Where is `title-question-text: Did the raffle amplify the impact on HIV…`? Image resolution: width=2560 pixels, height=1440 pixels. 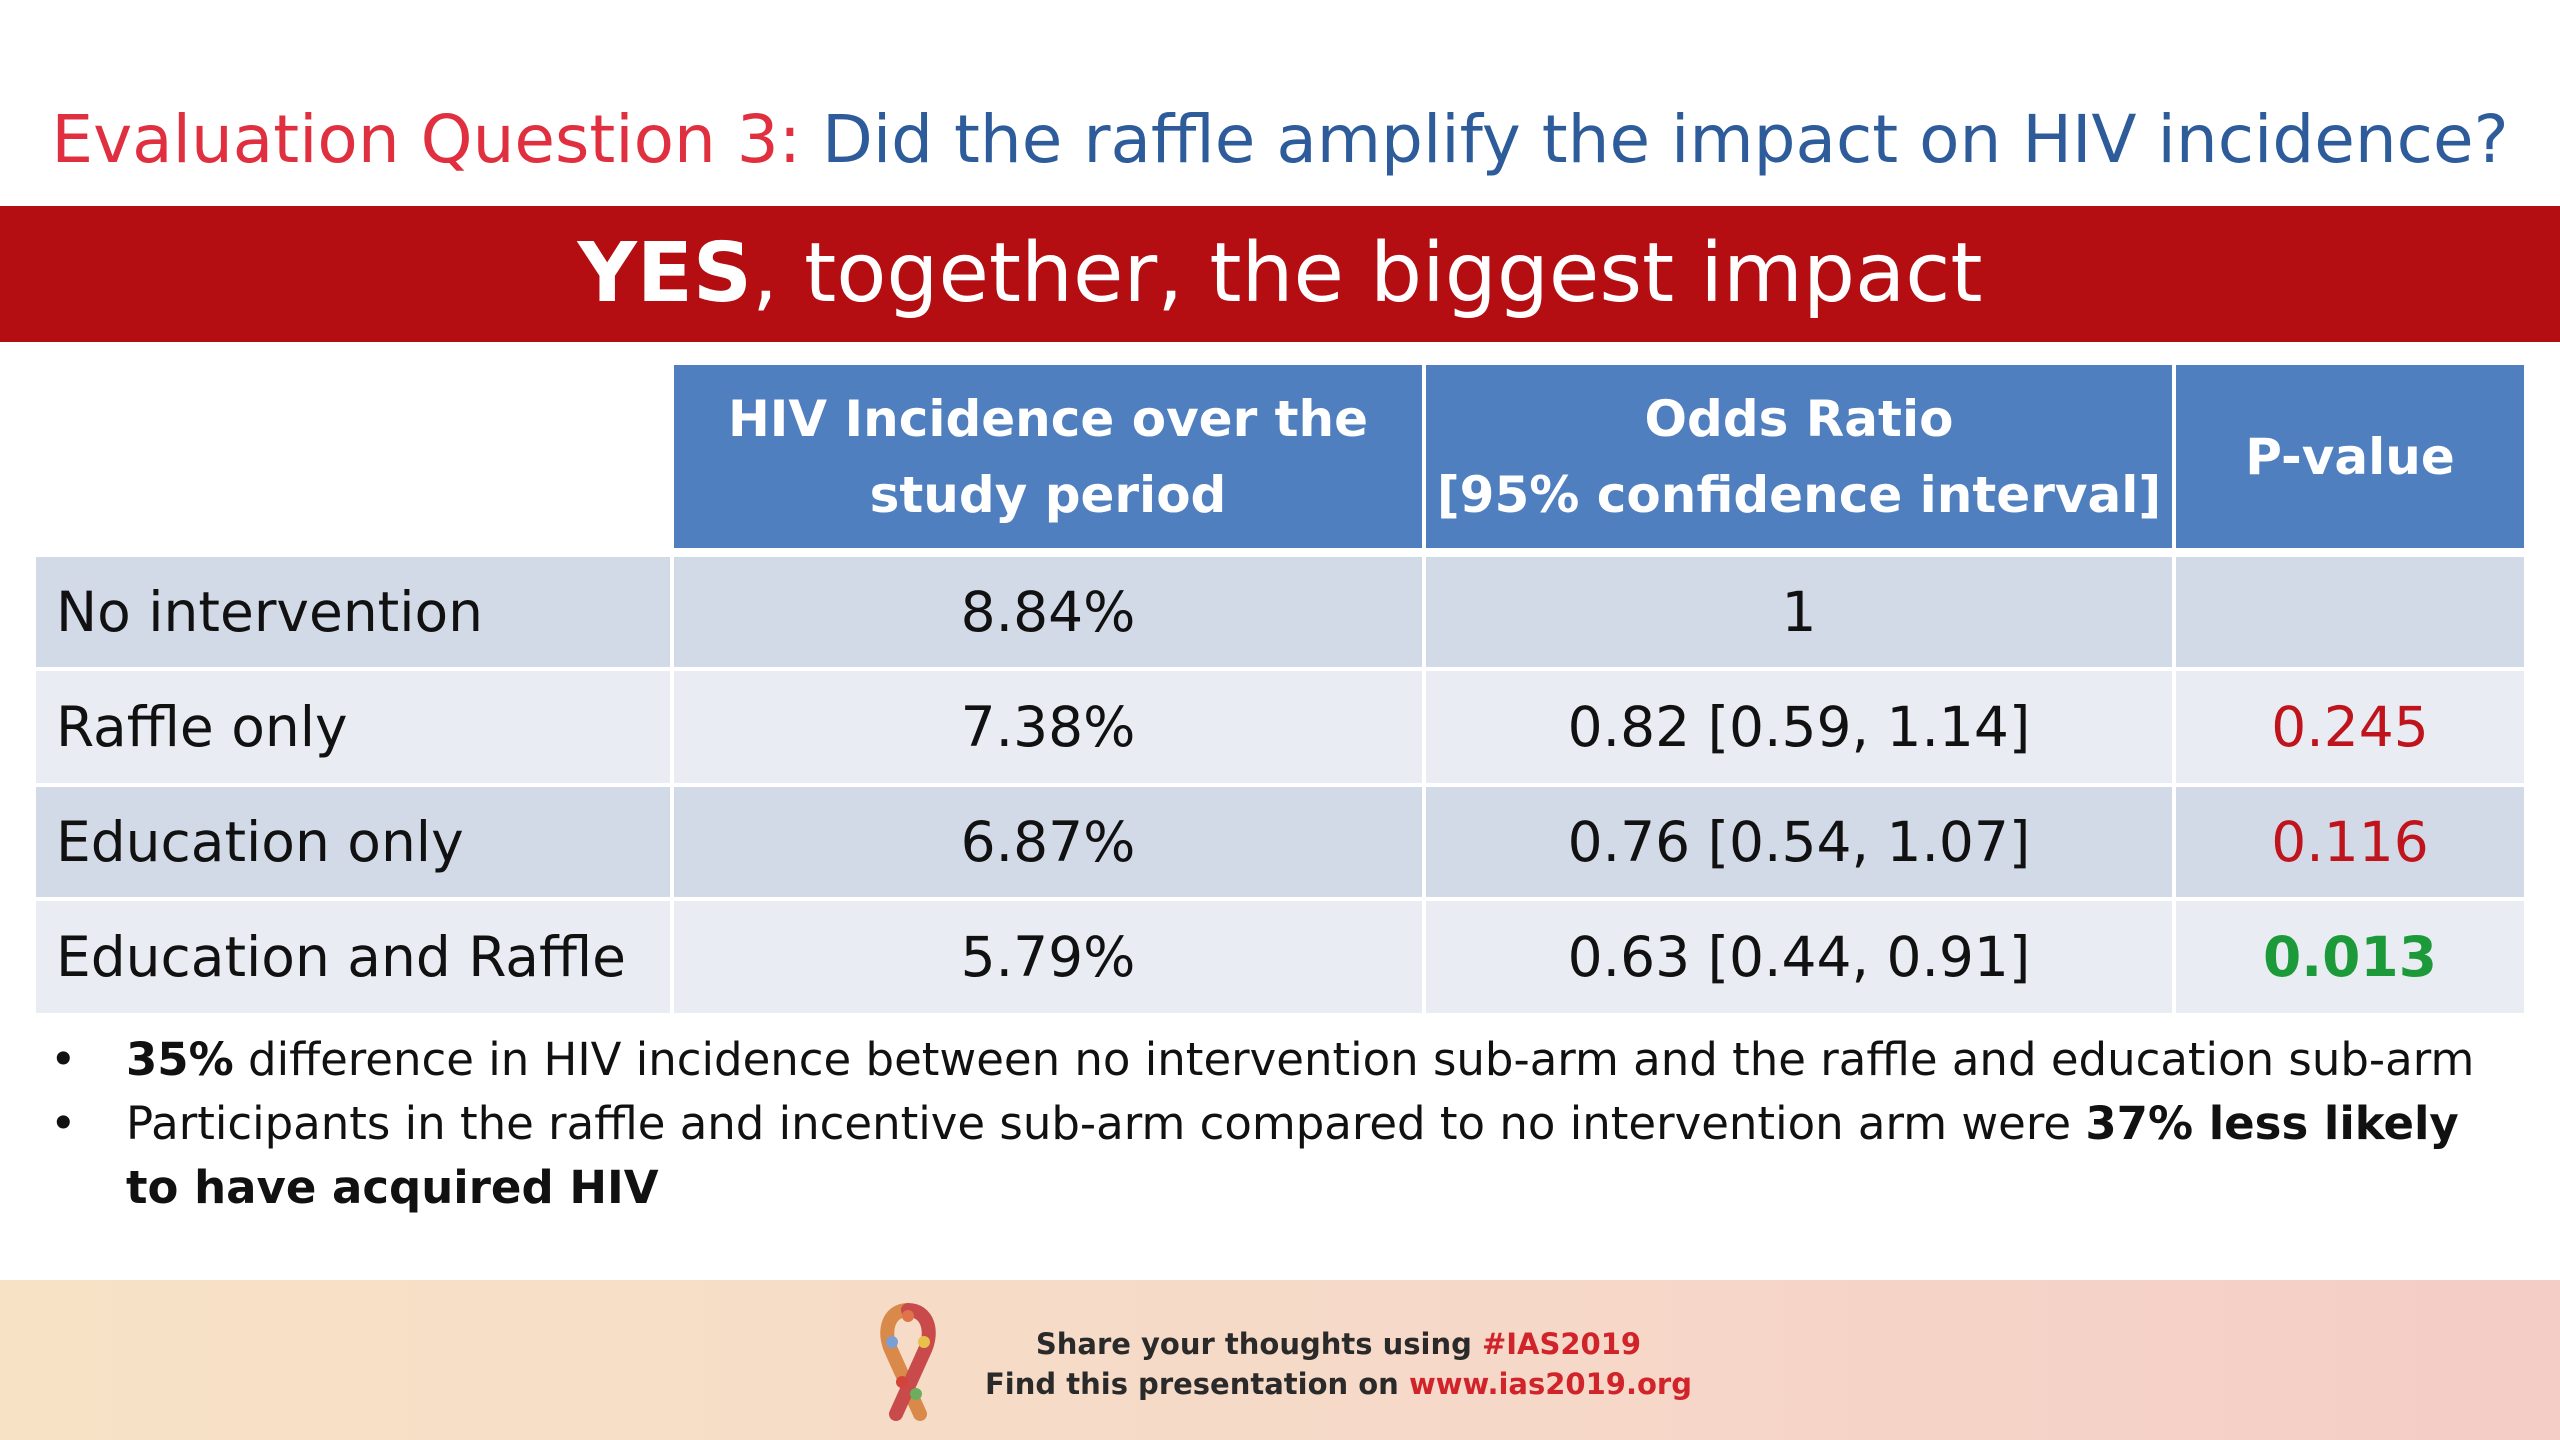 title-question-text: Did the raffle amplify the impact on HIV… is located at coordinates (1665, 139).